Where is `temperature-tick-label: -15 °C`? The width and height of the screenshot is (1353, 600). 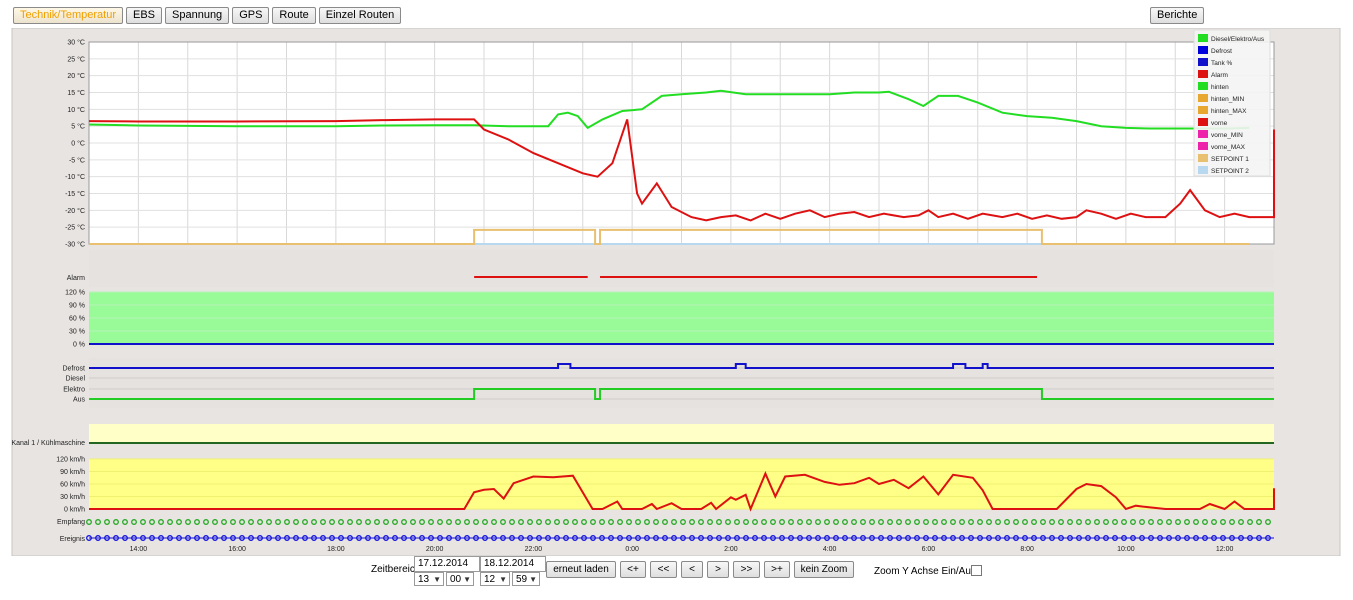
temperature-tick-label: -15 °C is located at coordinates (75, 194).